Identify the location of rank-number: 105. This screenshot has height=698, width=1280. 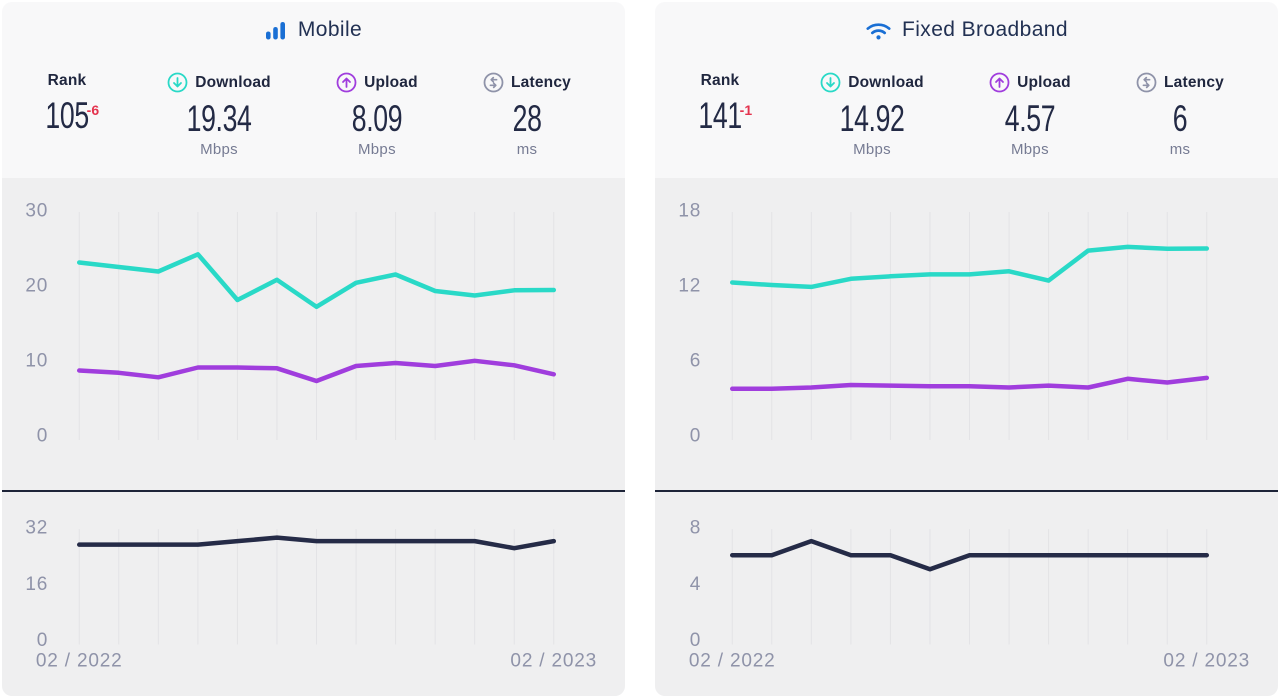
(67, 115).